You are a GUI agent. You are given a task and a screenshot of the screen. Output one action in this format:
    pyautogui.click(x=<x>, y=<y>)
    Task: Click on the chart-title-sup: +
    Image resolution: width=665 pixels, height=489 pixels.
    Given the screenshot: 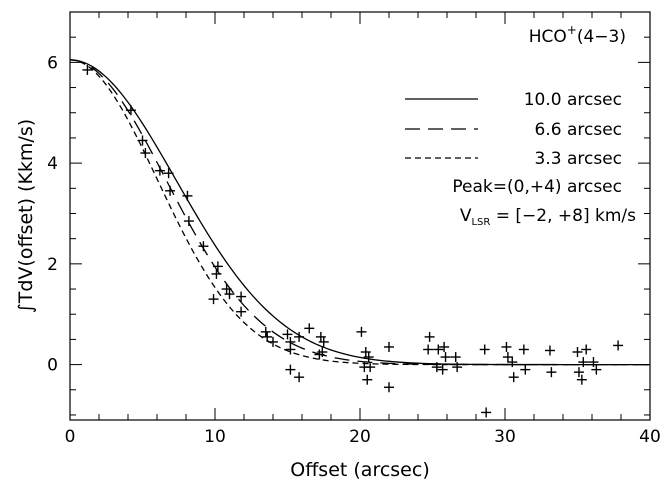 What is the action you would take?
    pyautogui.click(x=572, y=30)
    